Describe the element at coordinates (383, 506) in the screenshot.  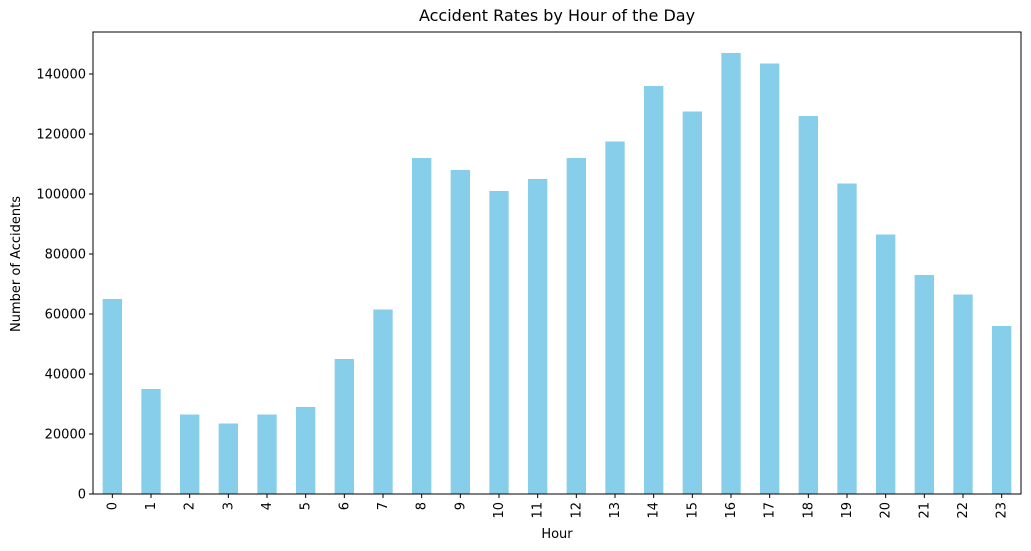
I see `x-tick-label: 7` at that location.